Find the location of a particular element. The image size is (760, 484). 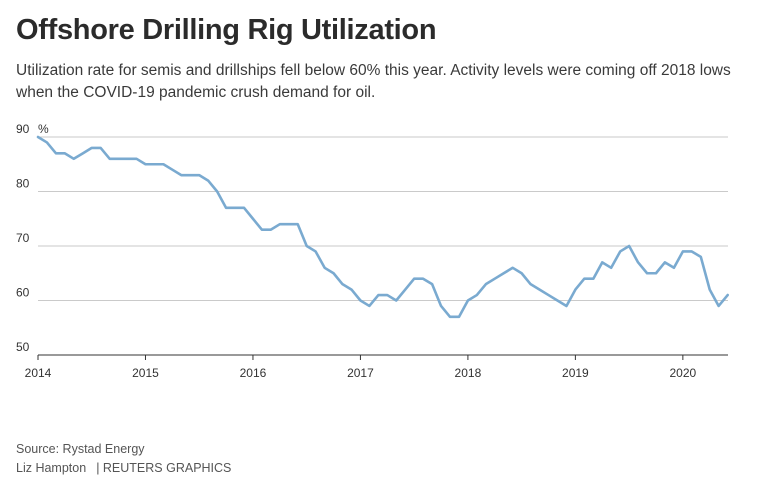

x-tick-label-2018: 2018 is located at coordinates (468, 373).